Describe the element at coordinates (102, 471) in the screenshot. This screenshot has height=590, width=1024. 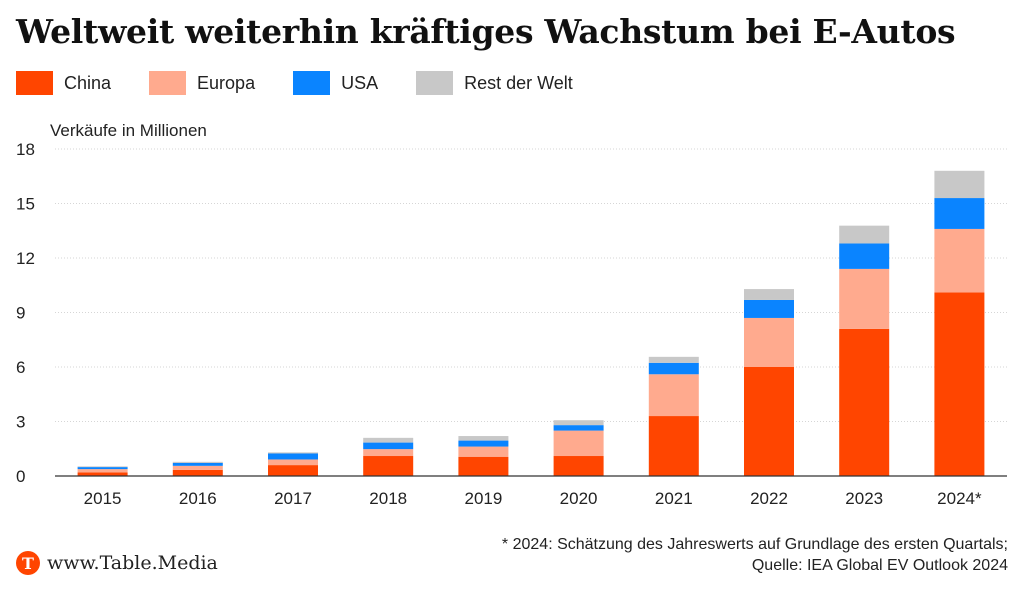
I see `bar-2015-europa` at that location.